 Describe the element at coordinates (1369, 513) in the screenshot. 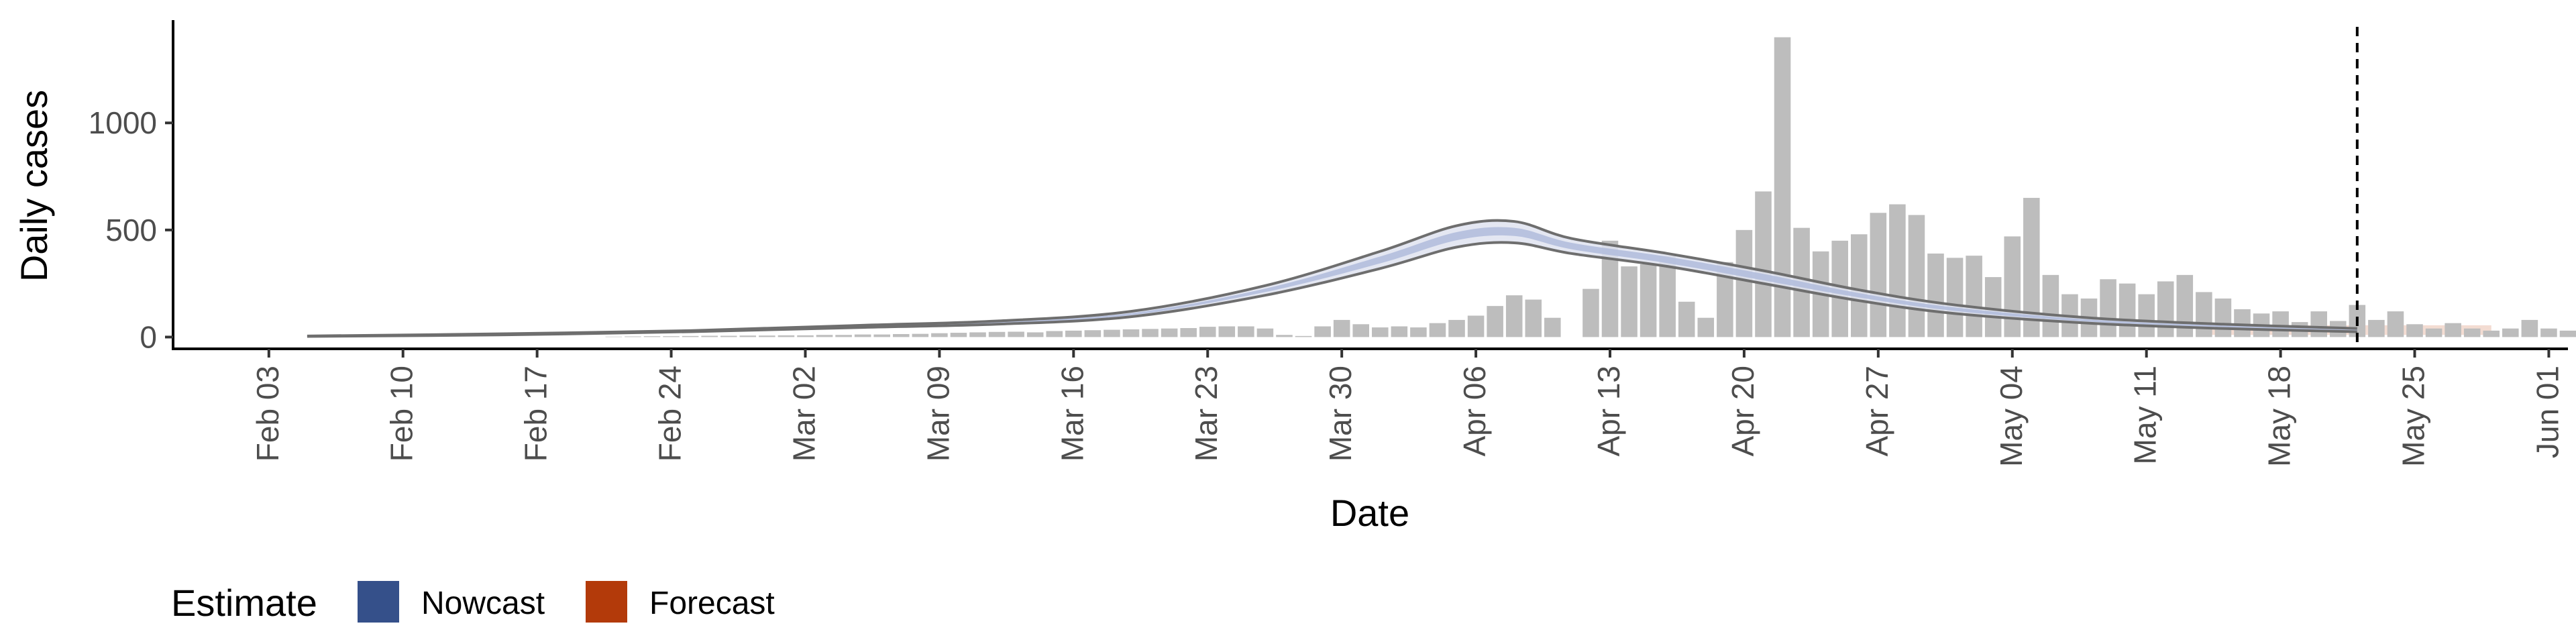

I see `x-axis-title: Date` at that location.